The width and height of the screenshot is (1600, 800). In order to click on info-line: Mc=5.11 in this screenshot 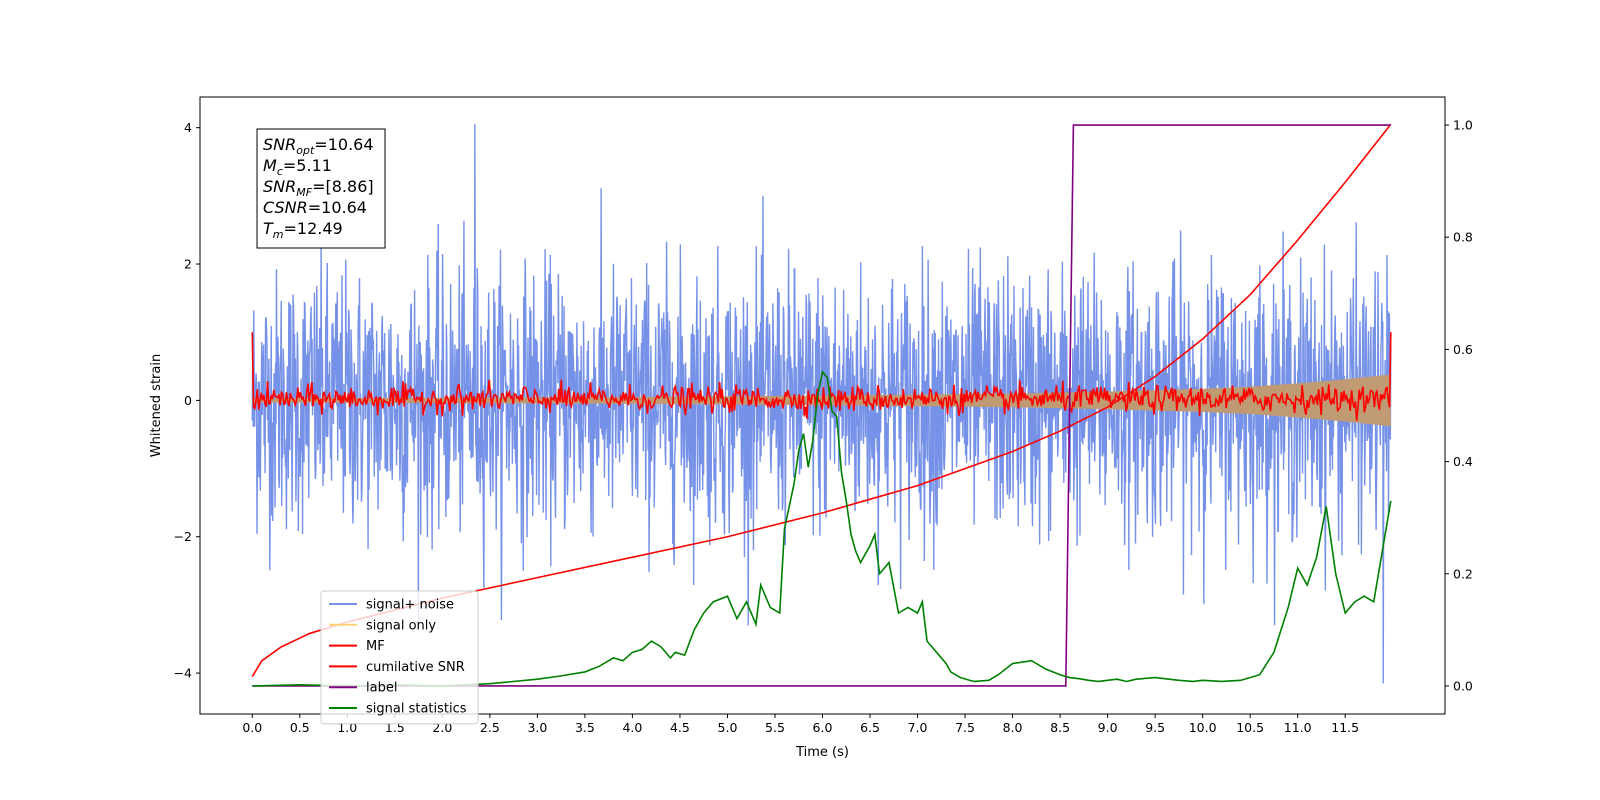, I will do `click(297, 167)`.